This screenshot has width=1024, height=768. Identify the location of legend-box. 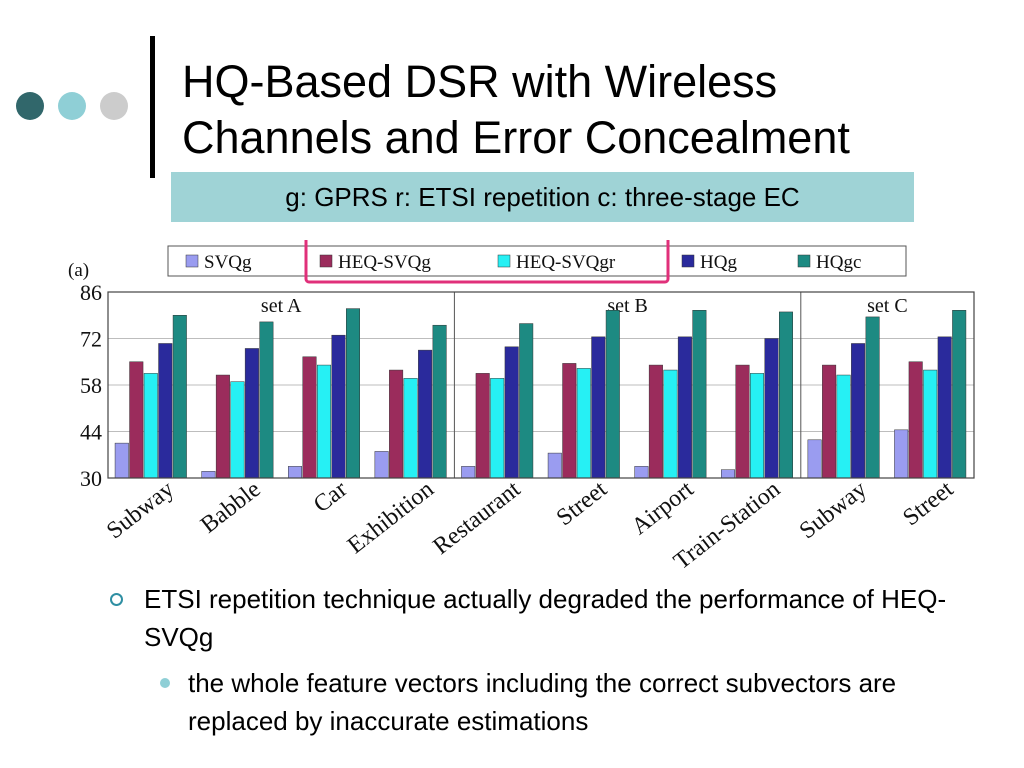
(537, 261).